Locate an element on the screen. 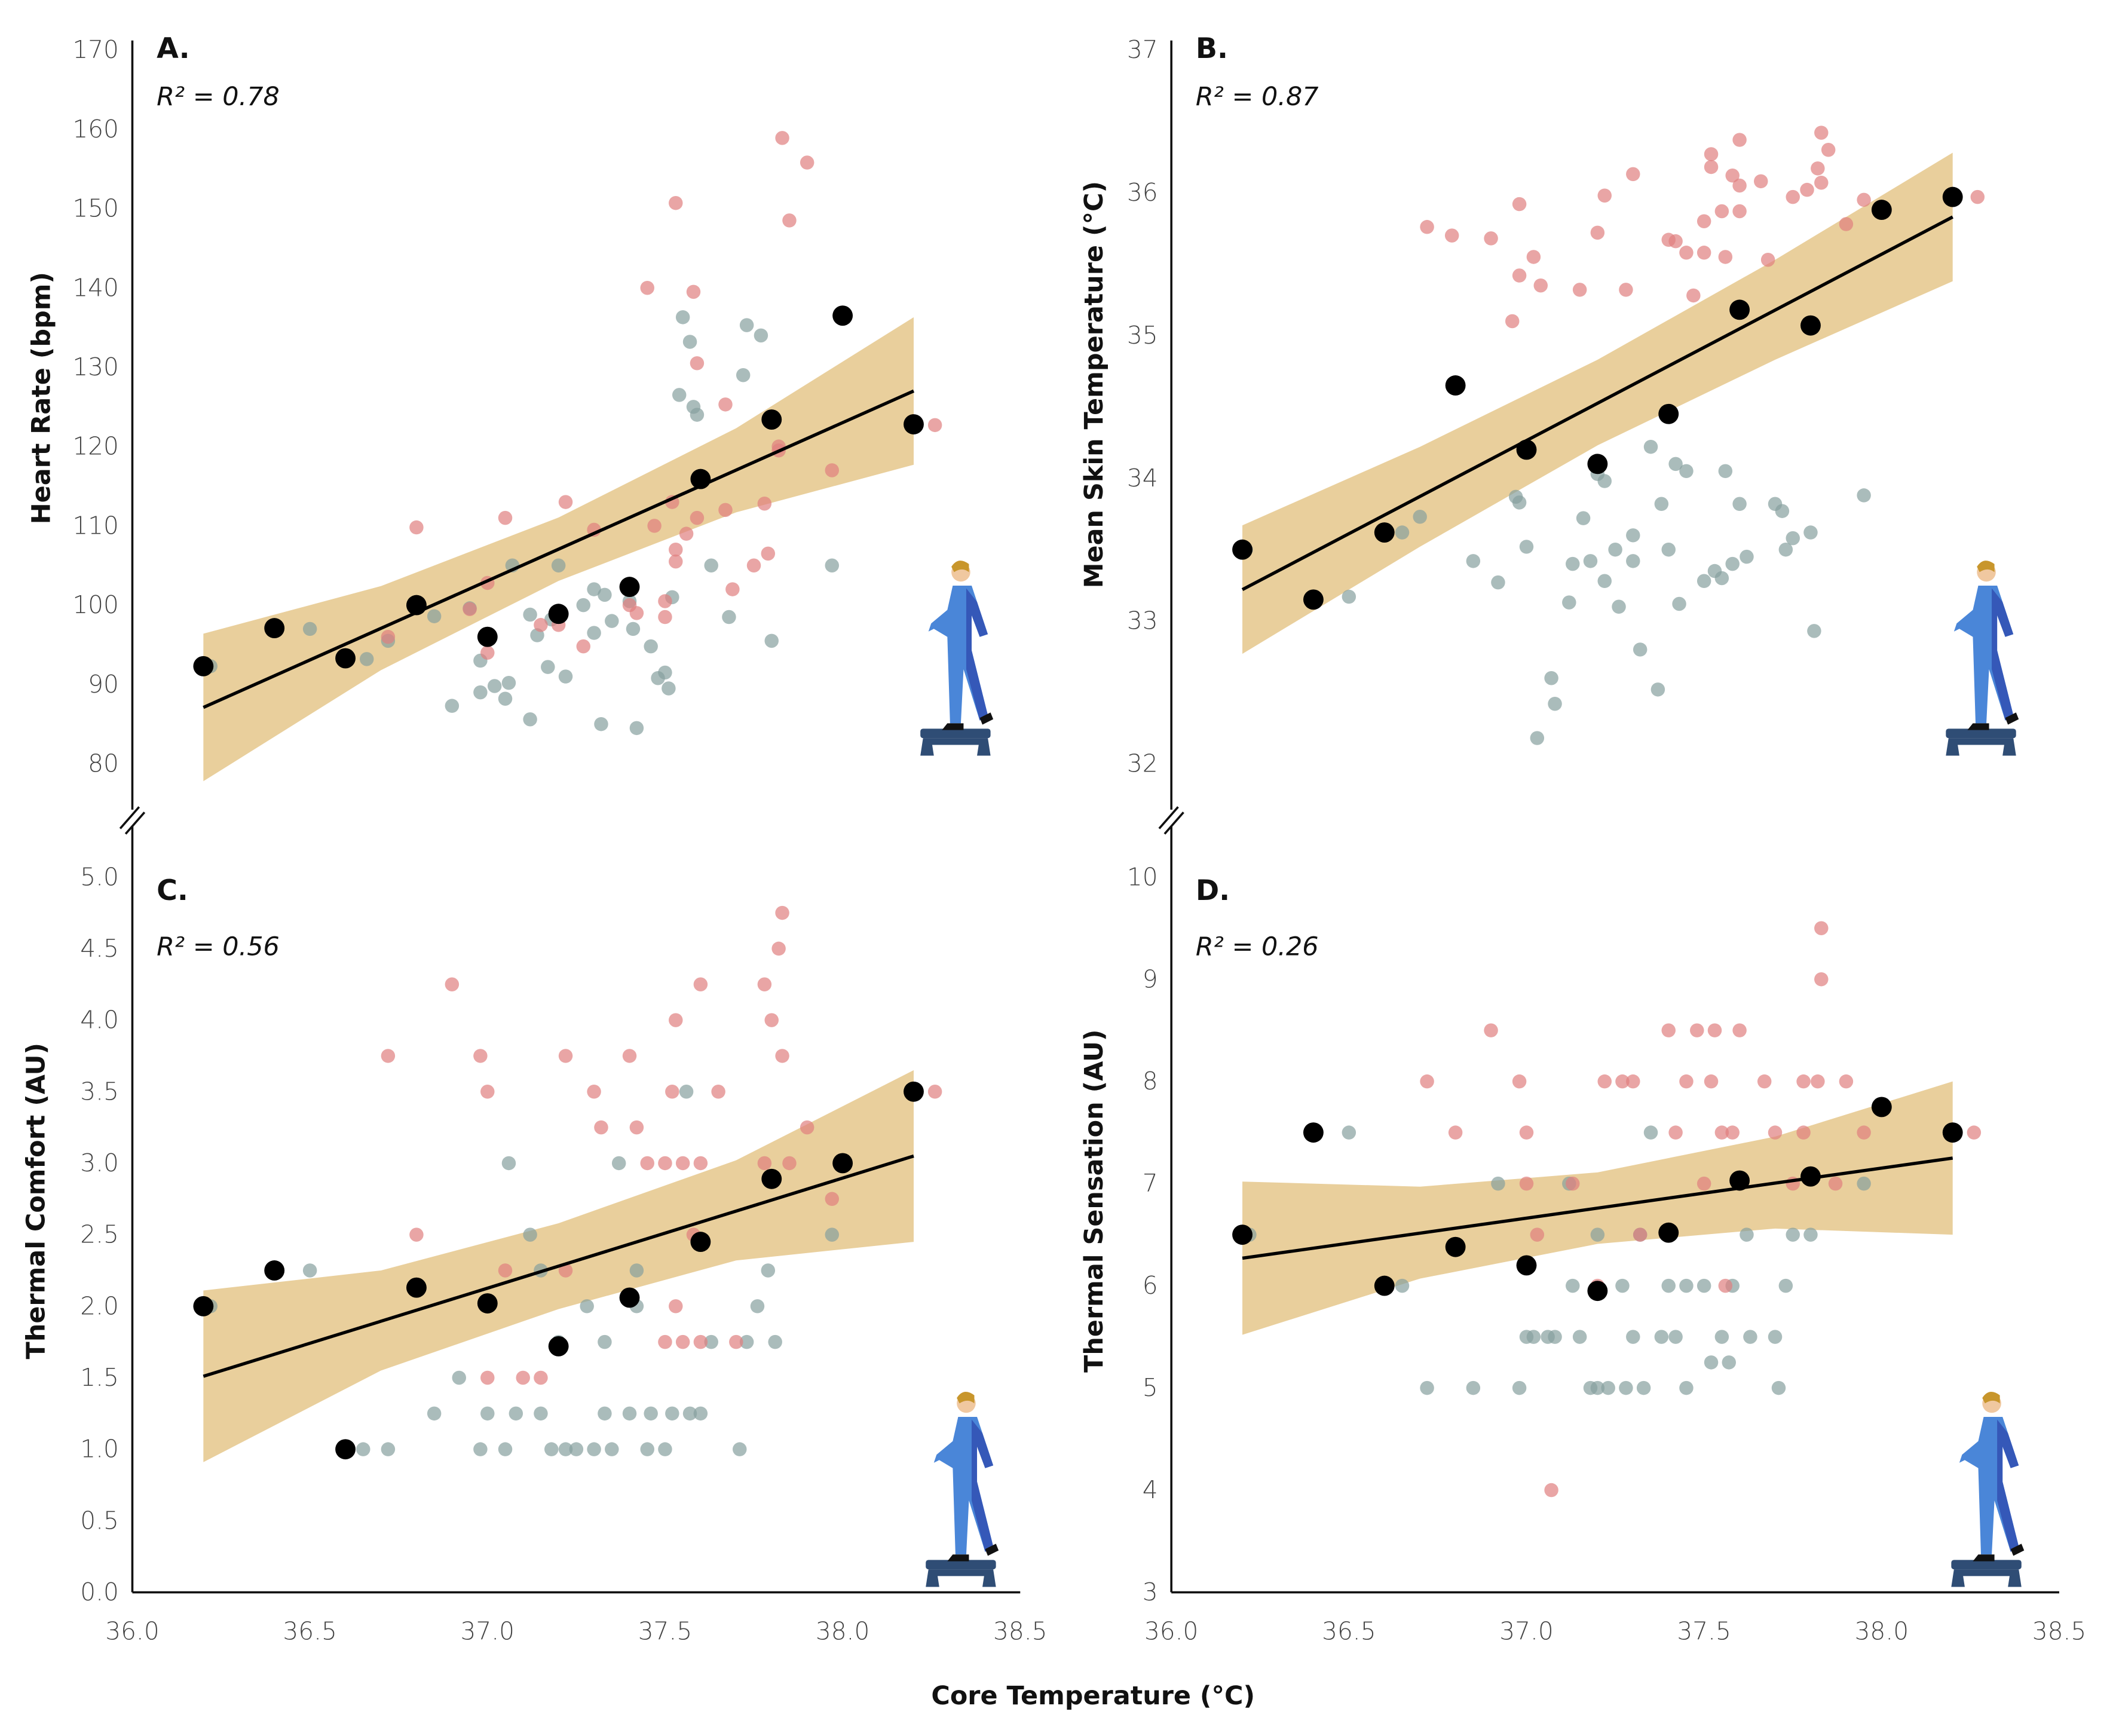  r-squared-label: R² = 0.56 is located at coordinates (219, 947).